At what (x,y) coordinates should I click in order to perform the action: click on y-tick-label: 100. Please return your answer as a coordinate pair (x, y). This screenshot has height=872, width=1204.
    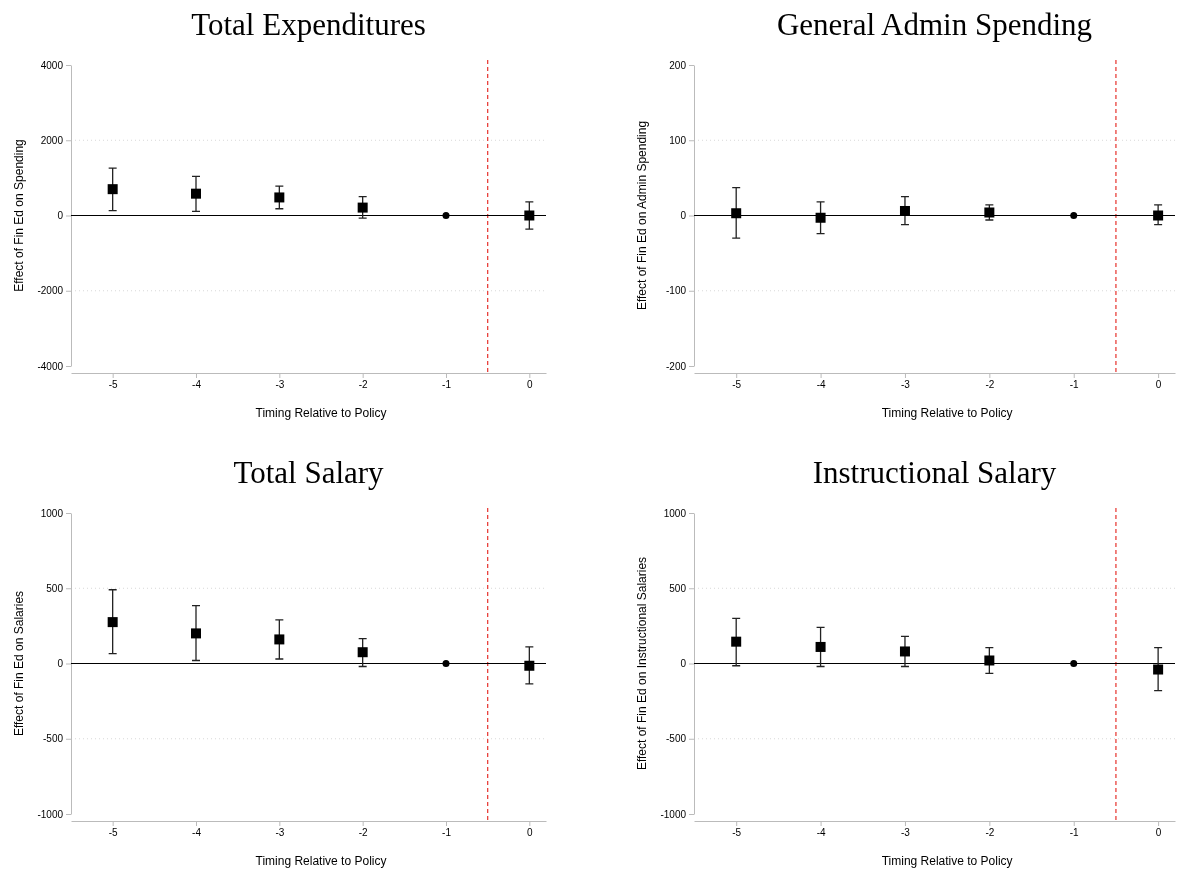
    Looking at the image, I should click on (678, 140).